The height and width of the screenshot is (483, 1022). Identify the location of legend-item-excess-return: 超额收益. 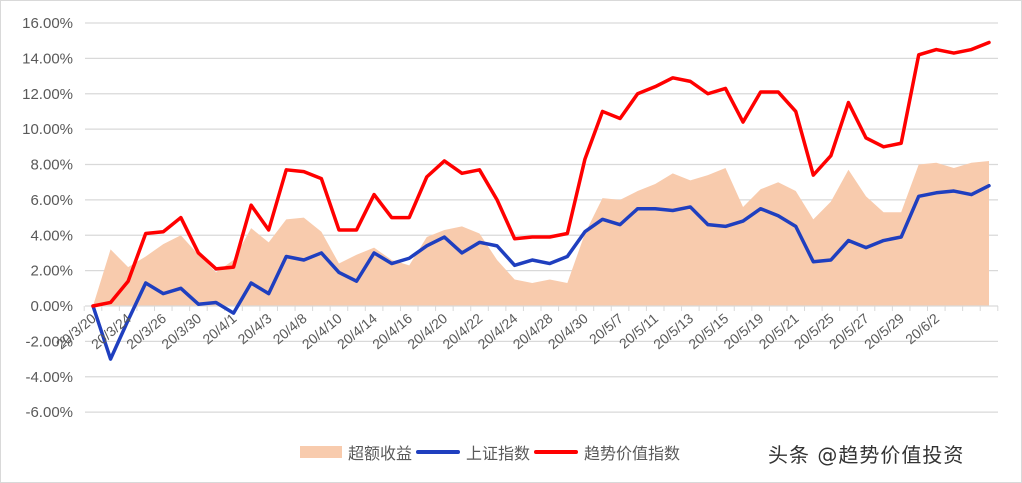
(356, 452).